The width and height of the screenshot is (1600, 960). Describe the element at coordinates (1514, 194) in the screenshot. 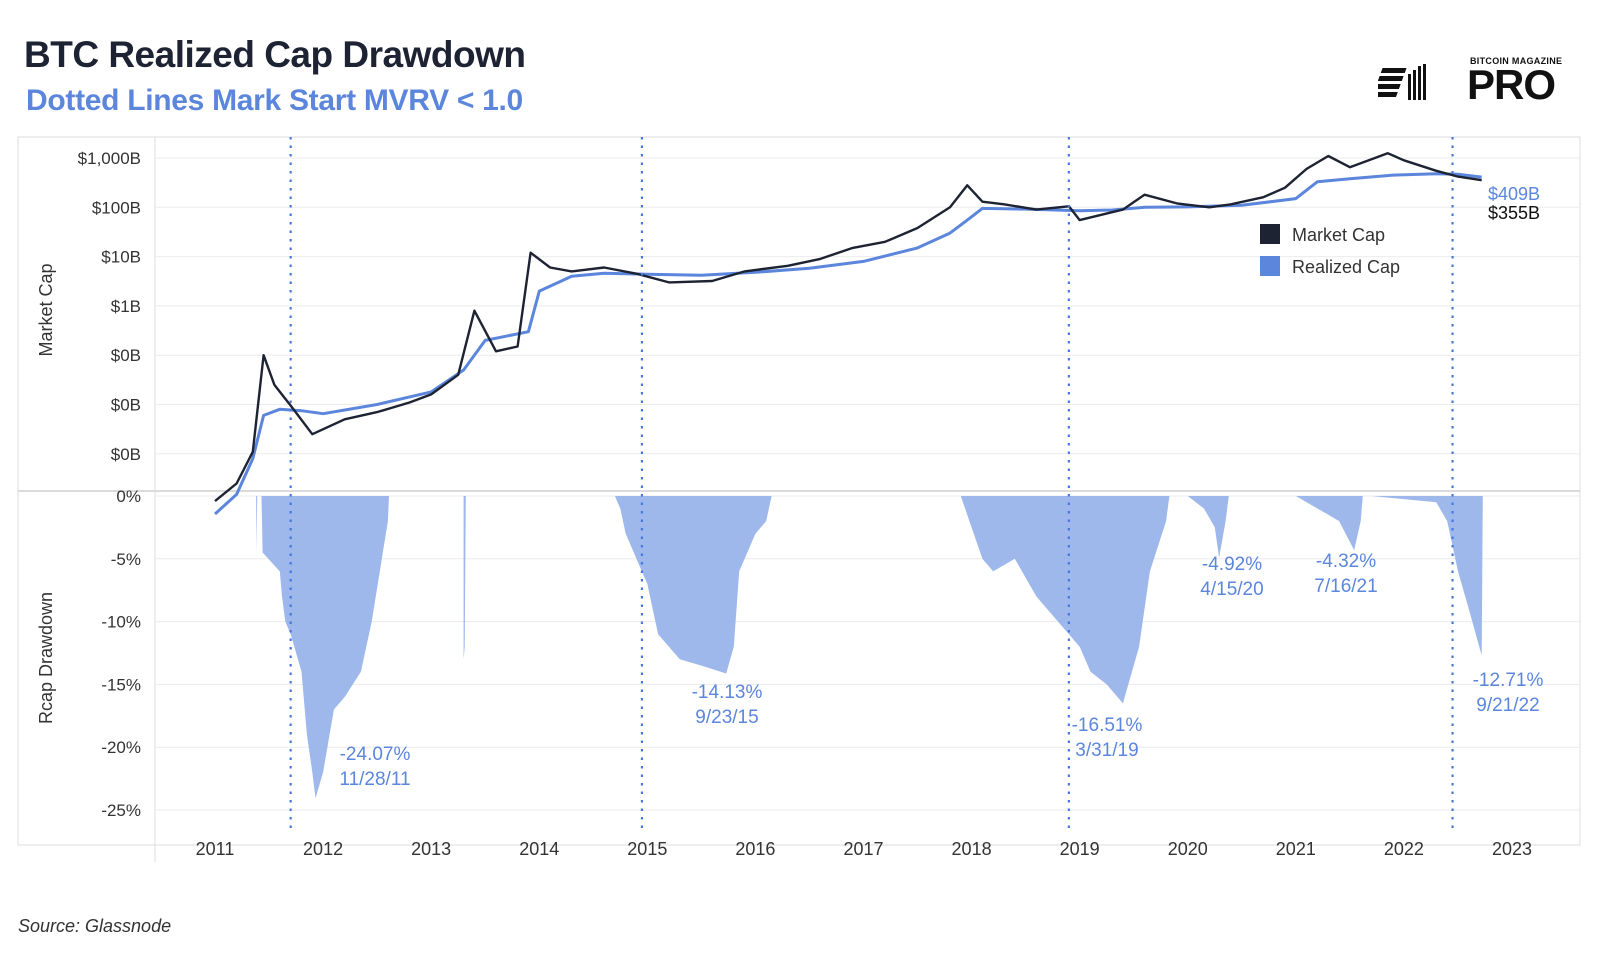

I see `end-label-realized: $409B` at that location.